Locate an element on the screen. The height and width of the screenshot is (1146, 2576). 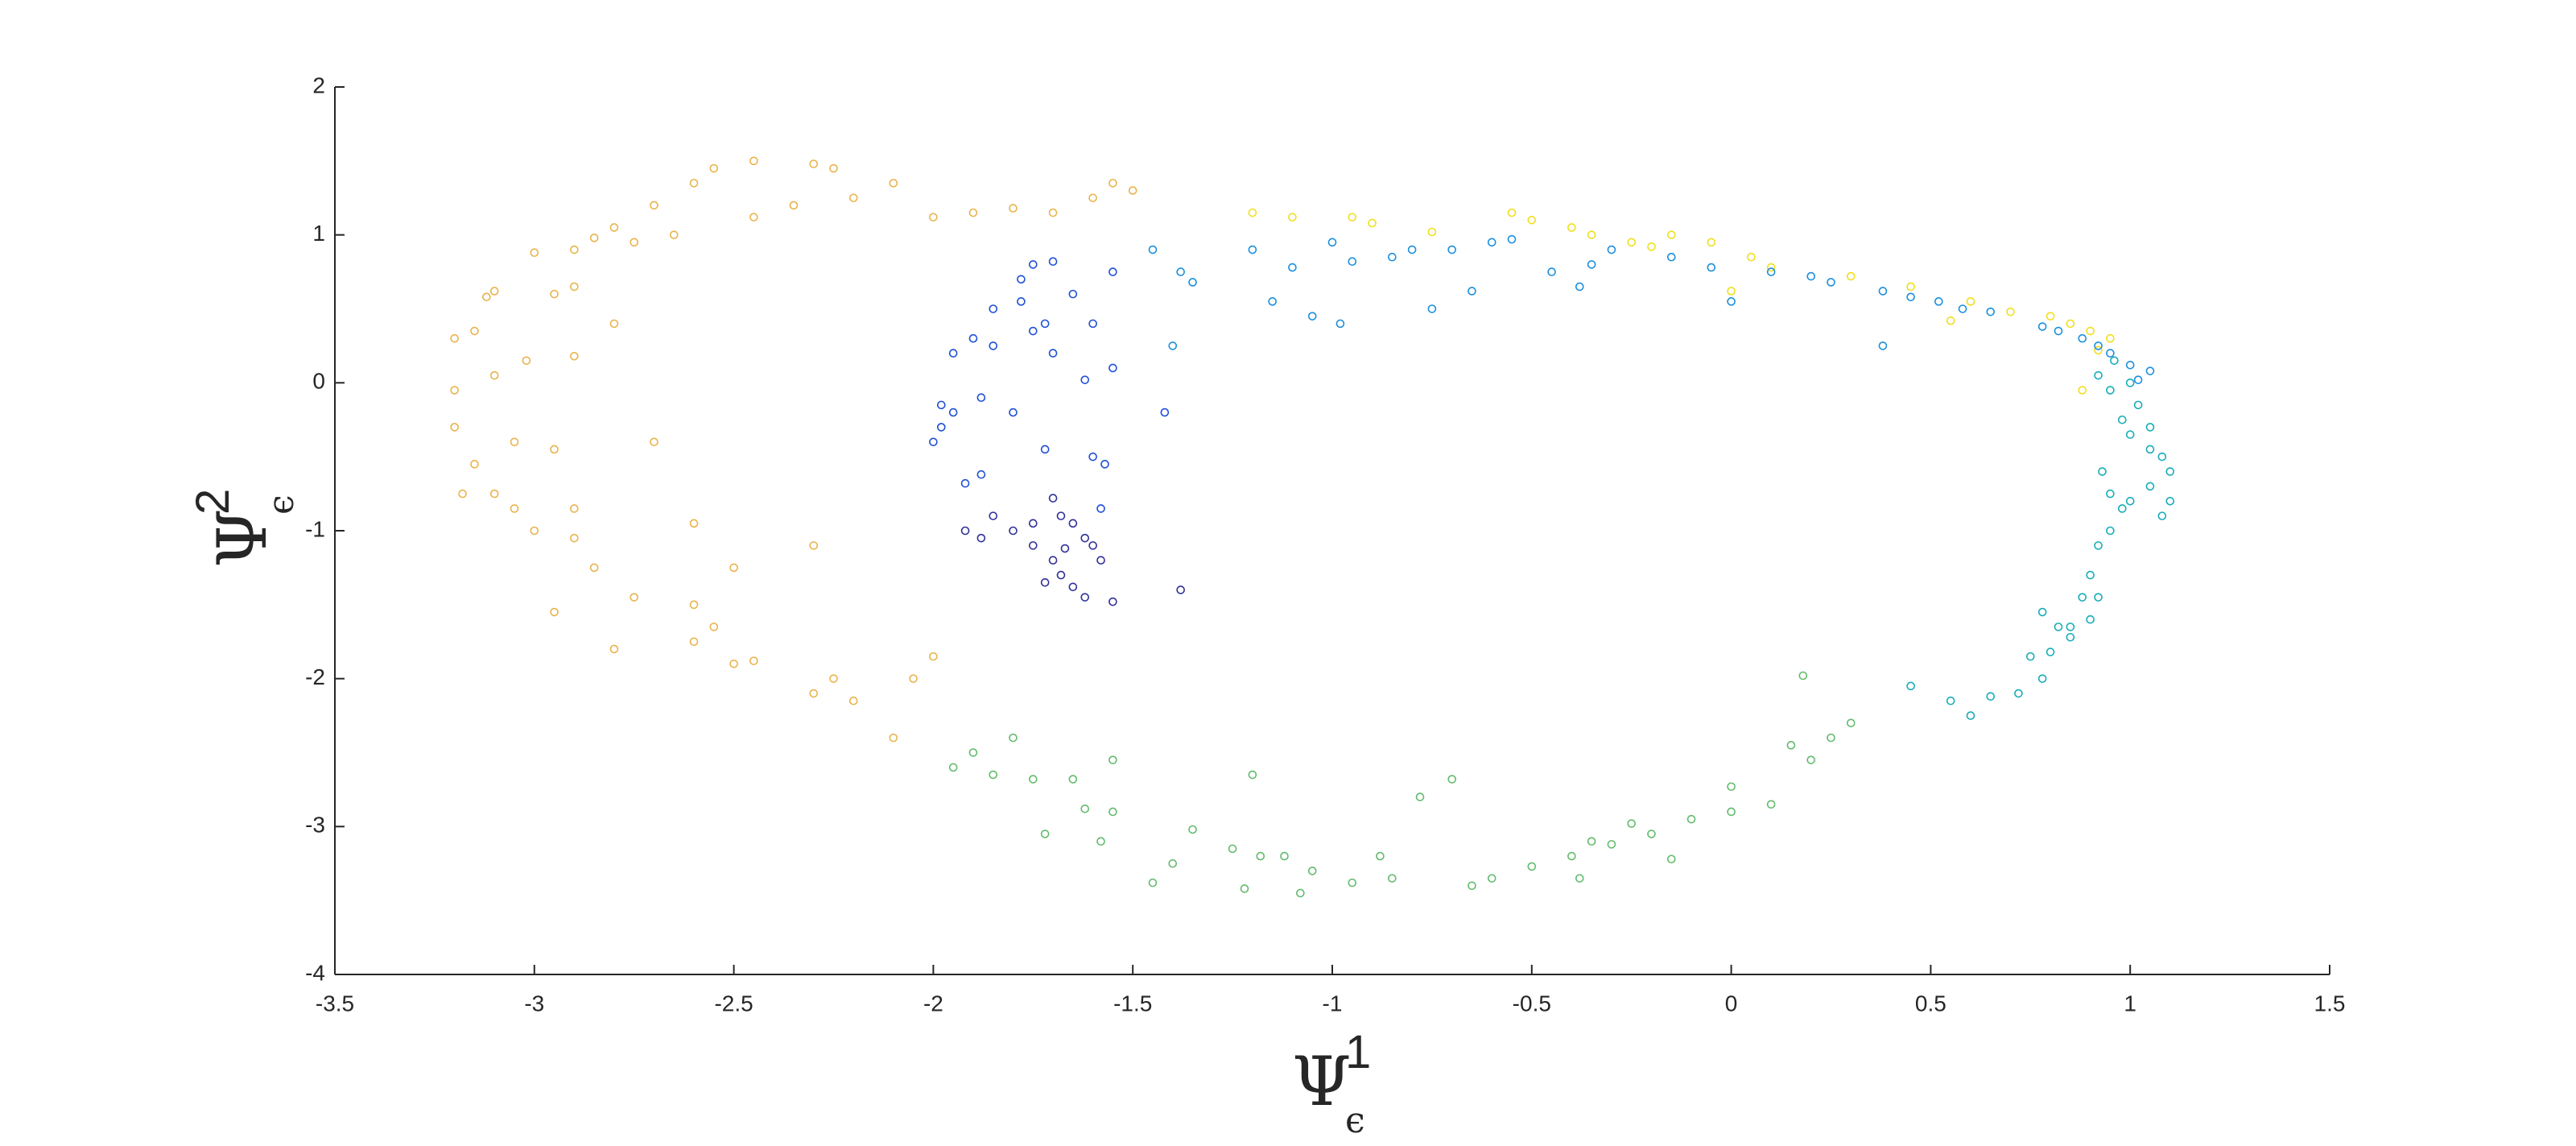
y-label-symbol: Ψ is located at coordinates (242, 538).